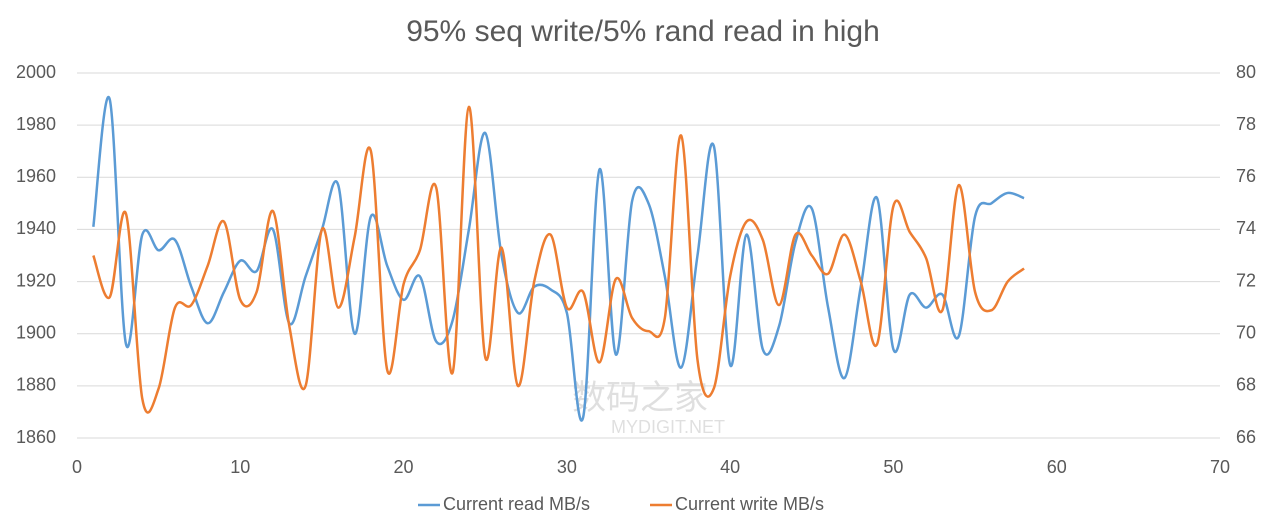  What do you see at coordinates (1220, 467) in the screenshot?
I see `x-tick-label: 70` at bounding box center [1220, 467].